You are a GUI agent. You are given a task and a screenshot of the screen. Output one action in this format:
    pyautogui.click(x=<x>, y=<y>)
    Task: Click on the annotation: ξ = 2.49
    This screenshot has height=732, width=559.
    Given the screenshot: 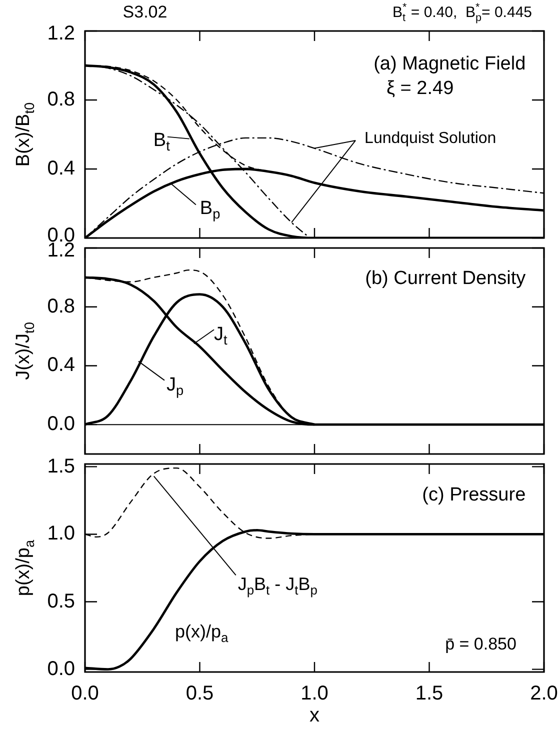 What is the action you would take?
    pyautogui.click(x=420, y=89)
    